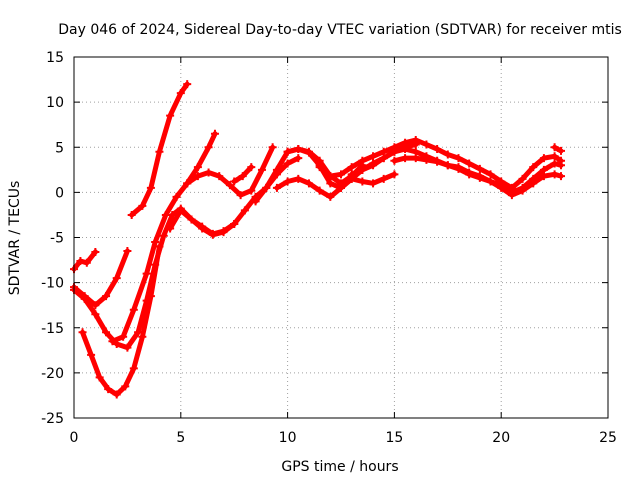 Image resolution: width=640 pixels, height=480 pixels. Describe the element at coordinates (180, 438) in the screenshot. I see `x-tick-label: 5` at that location.